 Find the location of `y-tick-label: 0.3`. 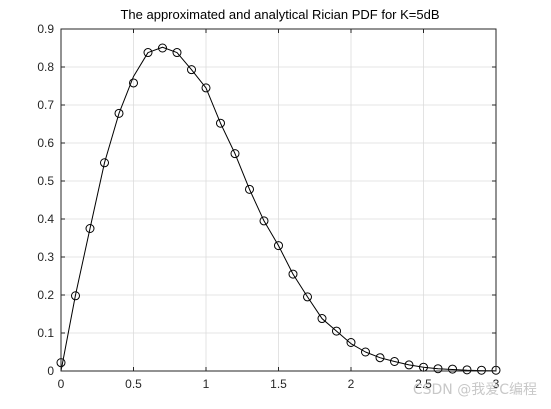

y-tick-label: 0.3 is located at coordinates (45, 257).